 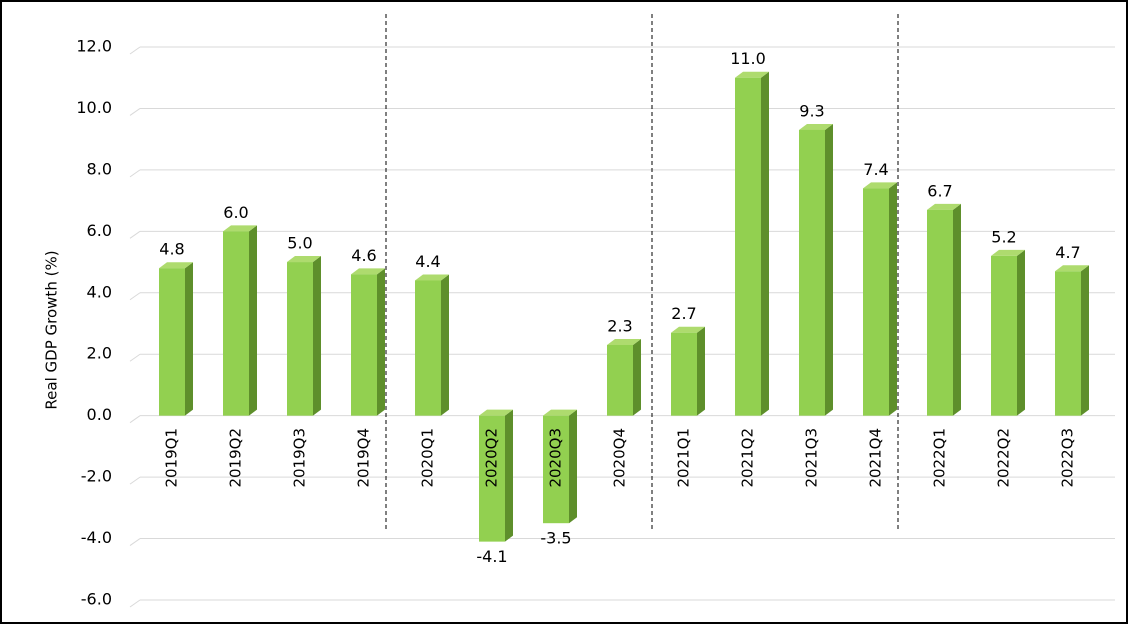 What do you see at coordinates (491, 556) in the screenshot?
I see `value-label: -4.1` at bounding box center [491, 556].